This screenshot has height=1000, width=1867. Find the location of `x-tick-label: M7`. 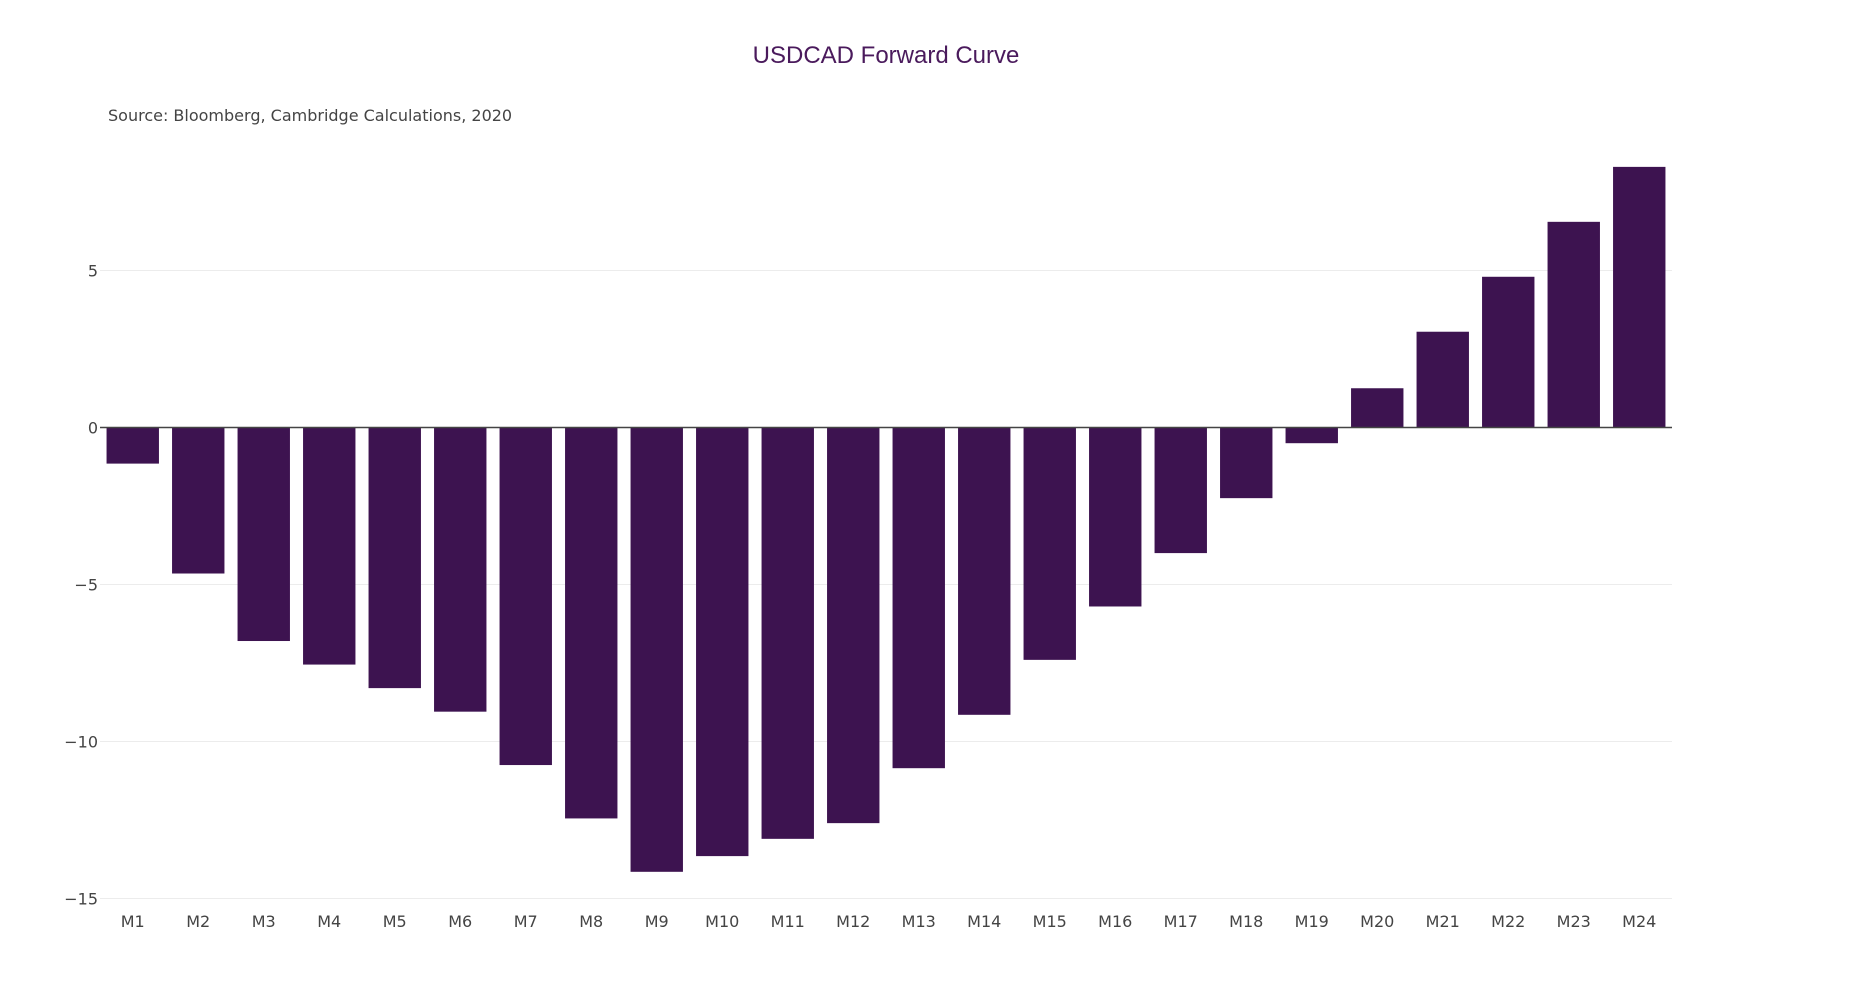

x-tick-label: M7 is located at coordinates (526, 921).